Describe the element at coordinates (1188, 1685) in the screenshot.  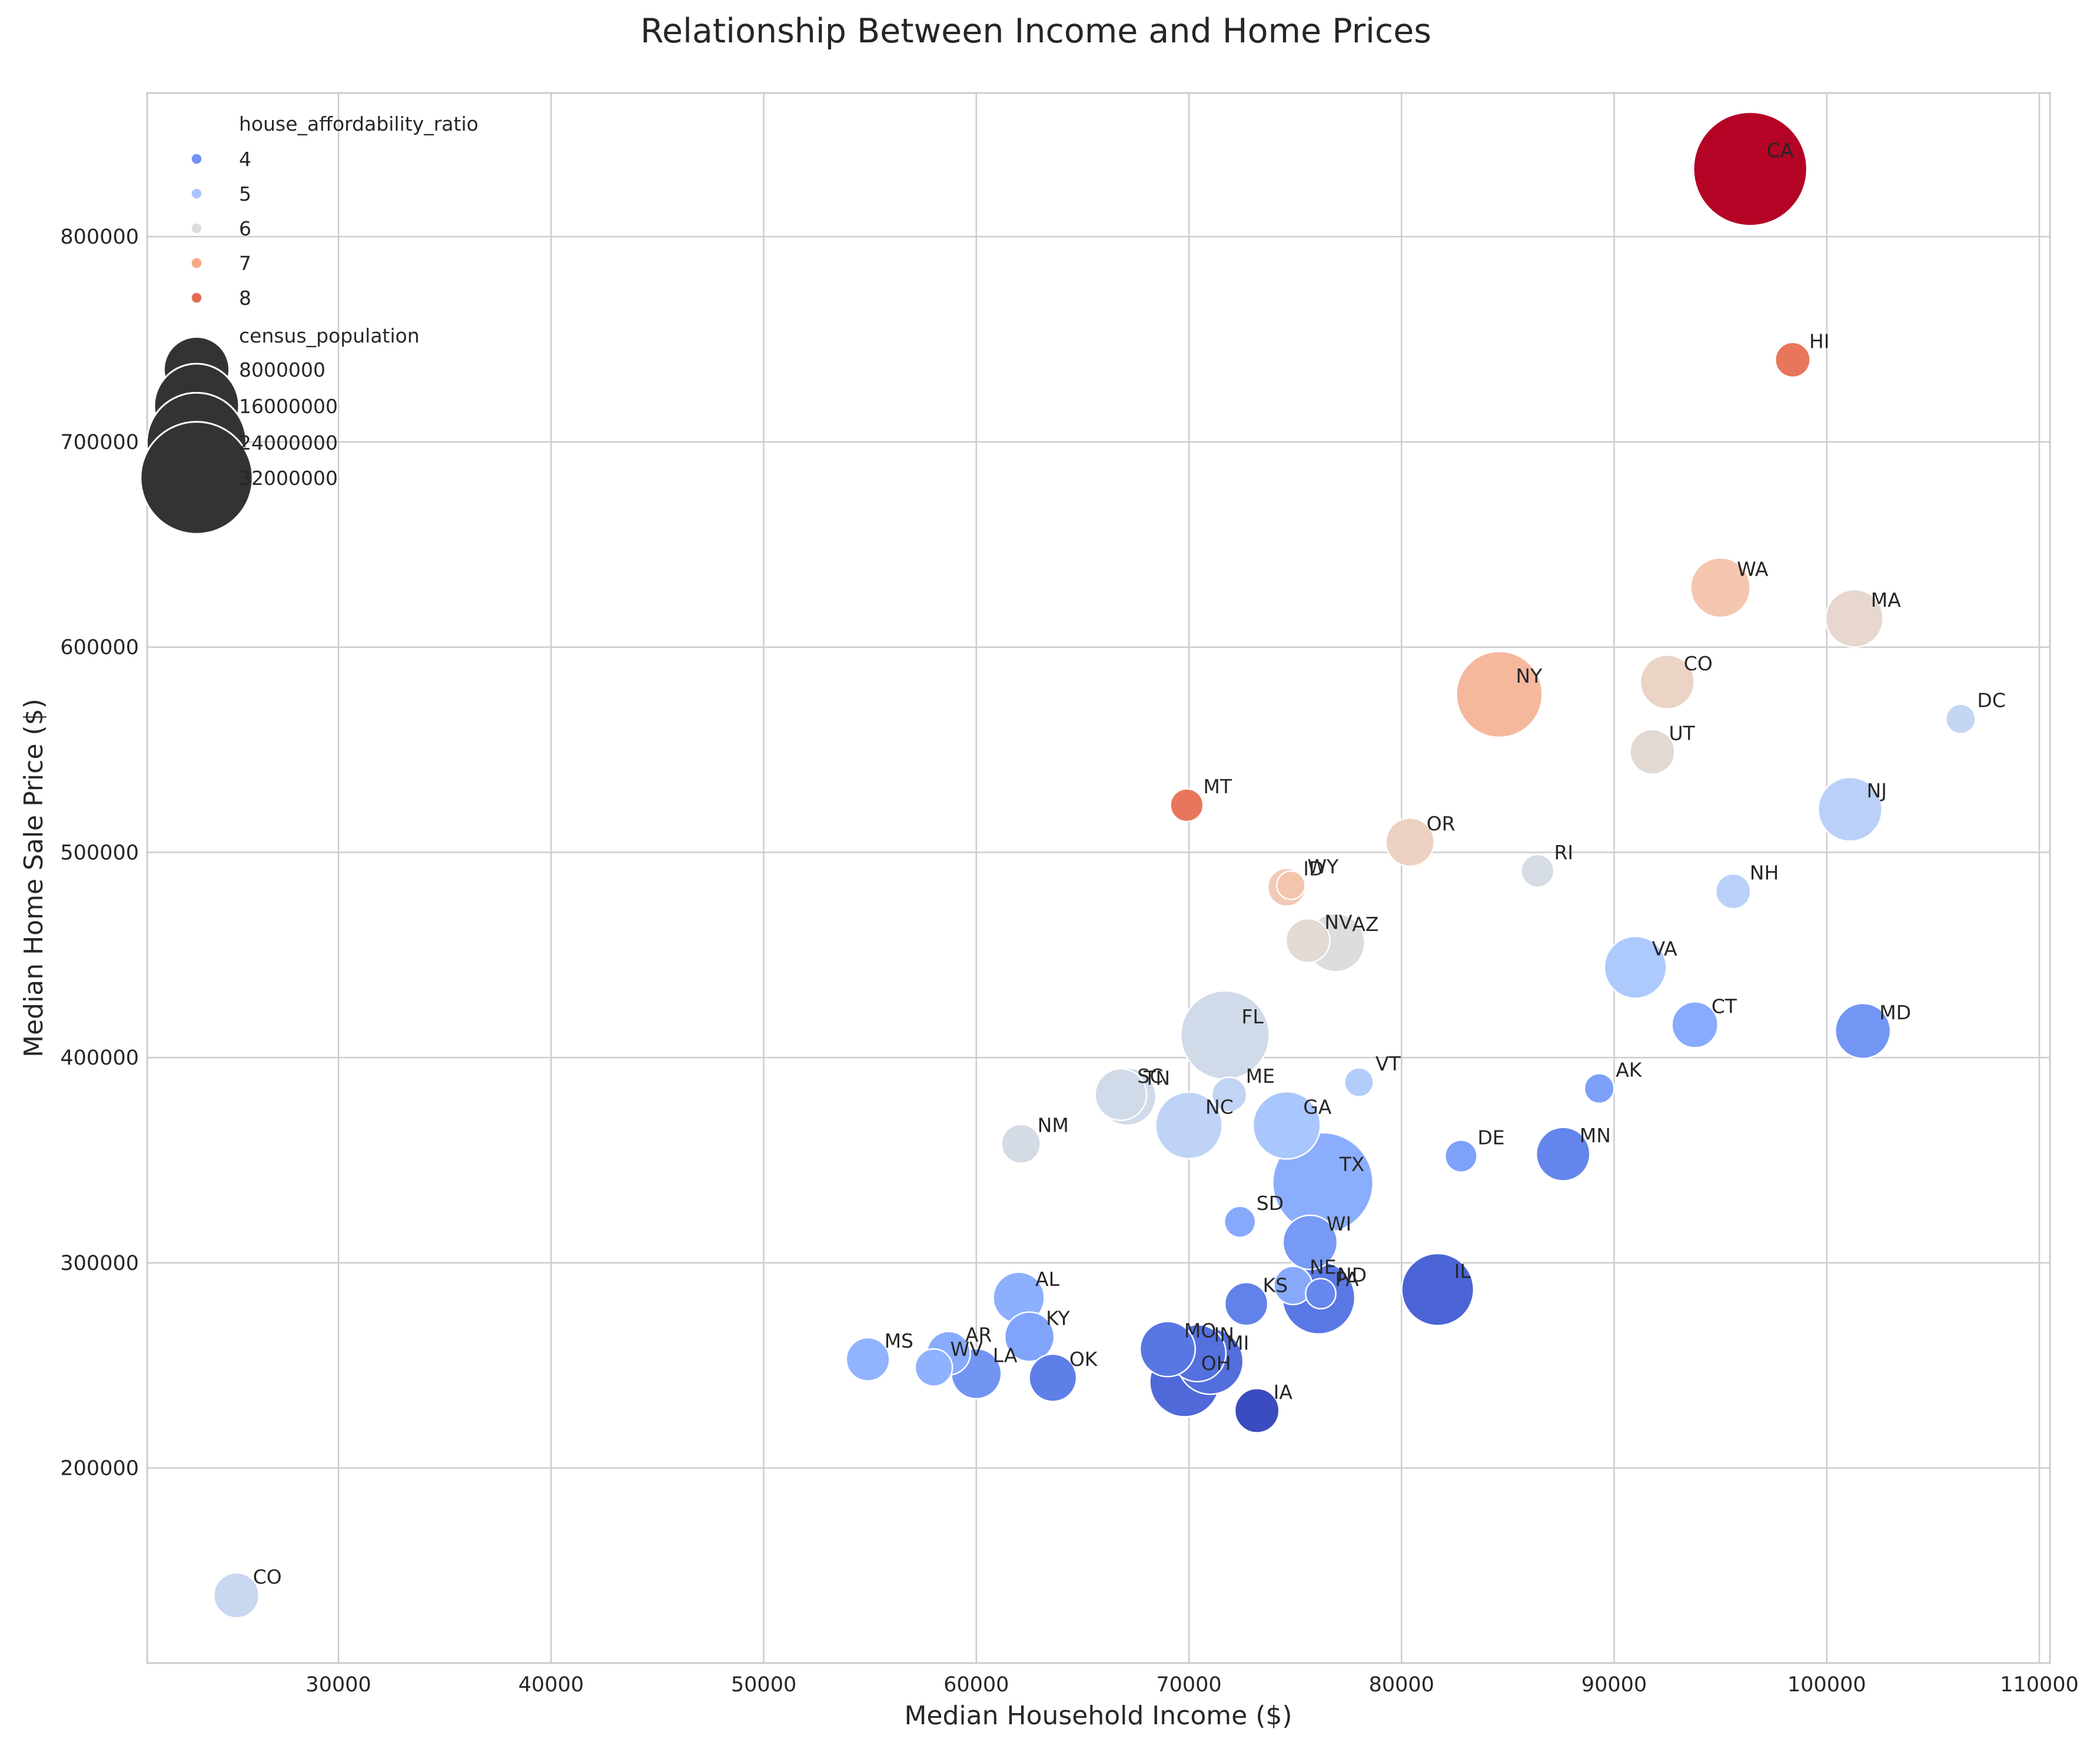
I see `x-tick-label: 70000` at that location.